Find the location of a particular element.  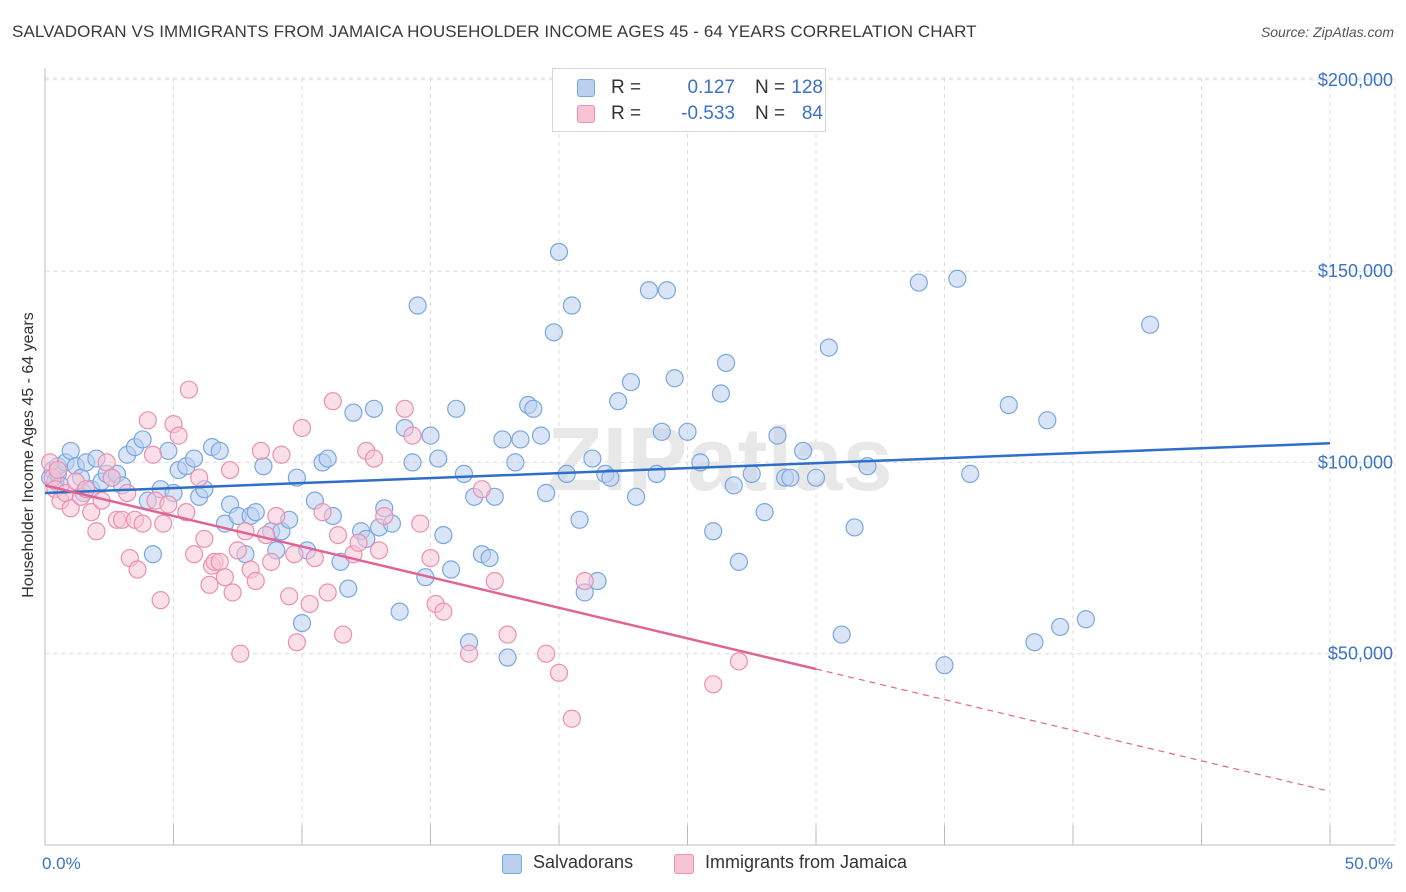

legend-n-label: N = is located at coordinates (770, 87).